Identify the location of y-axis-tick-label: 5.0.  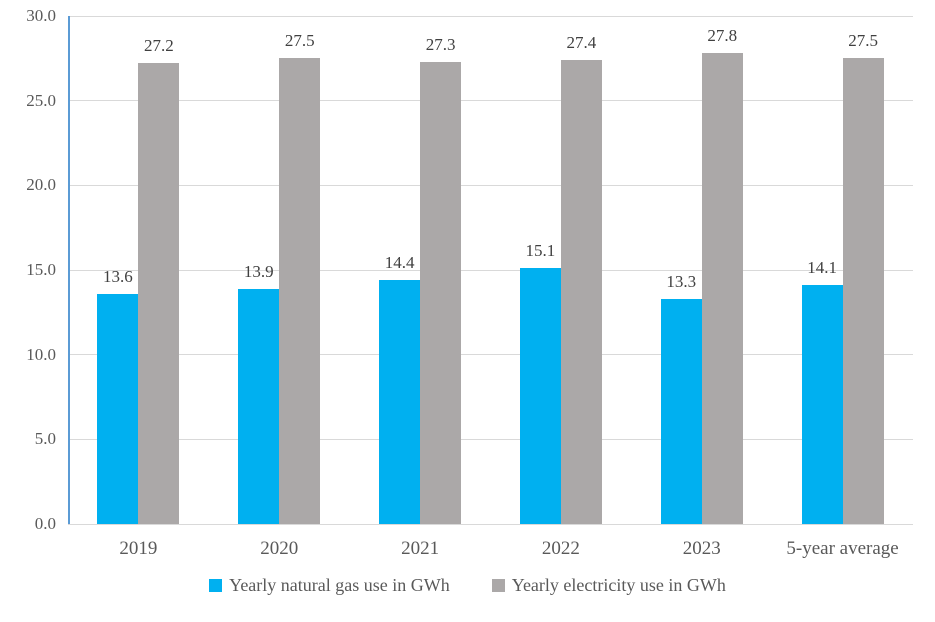
(45, 439).